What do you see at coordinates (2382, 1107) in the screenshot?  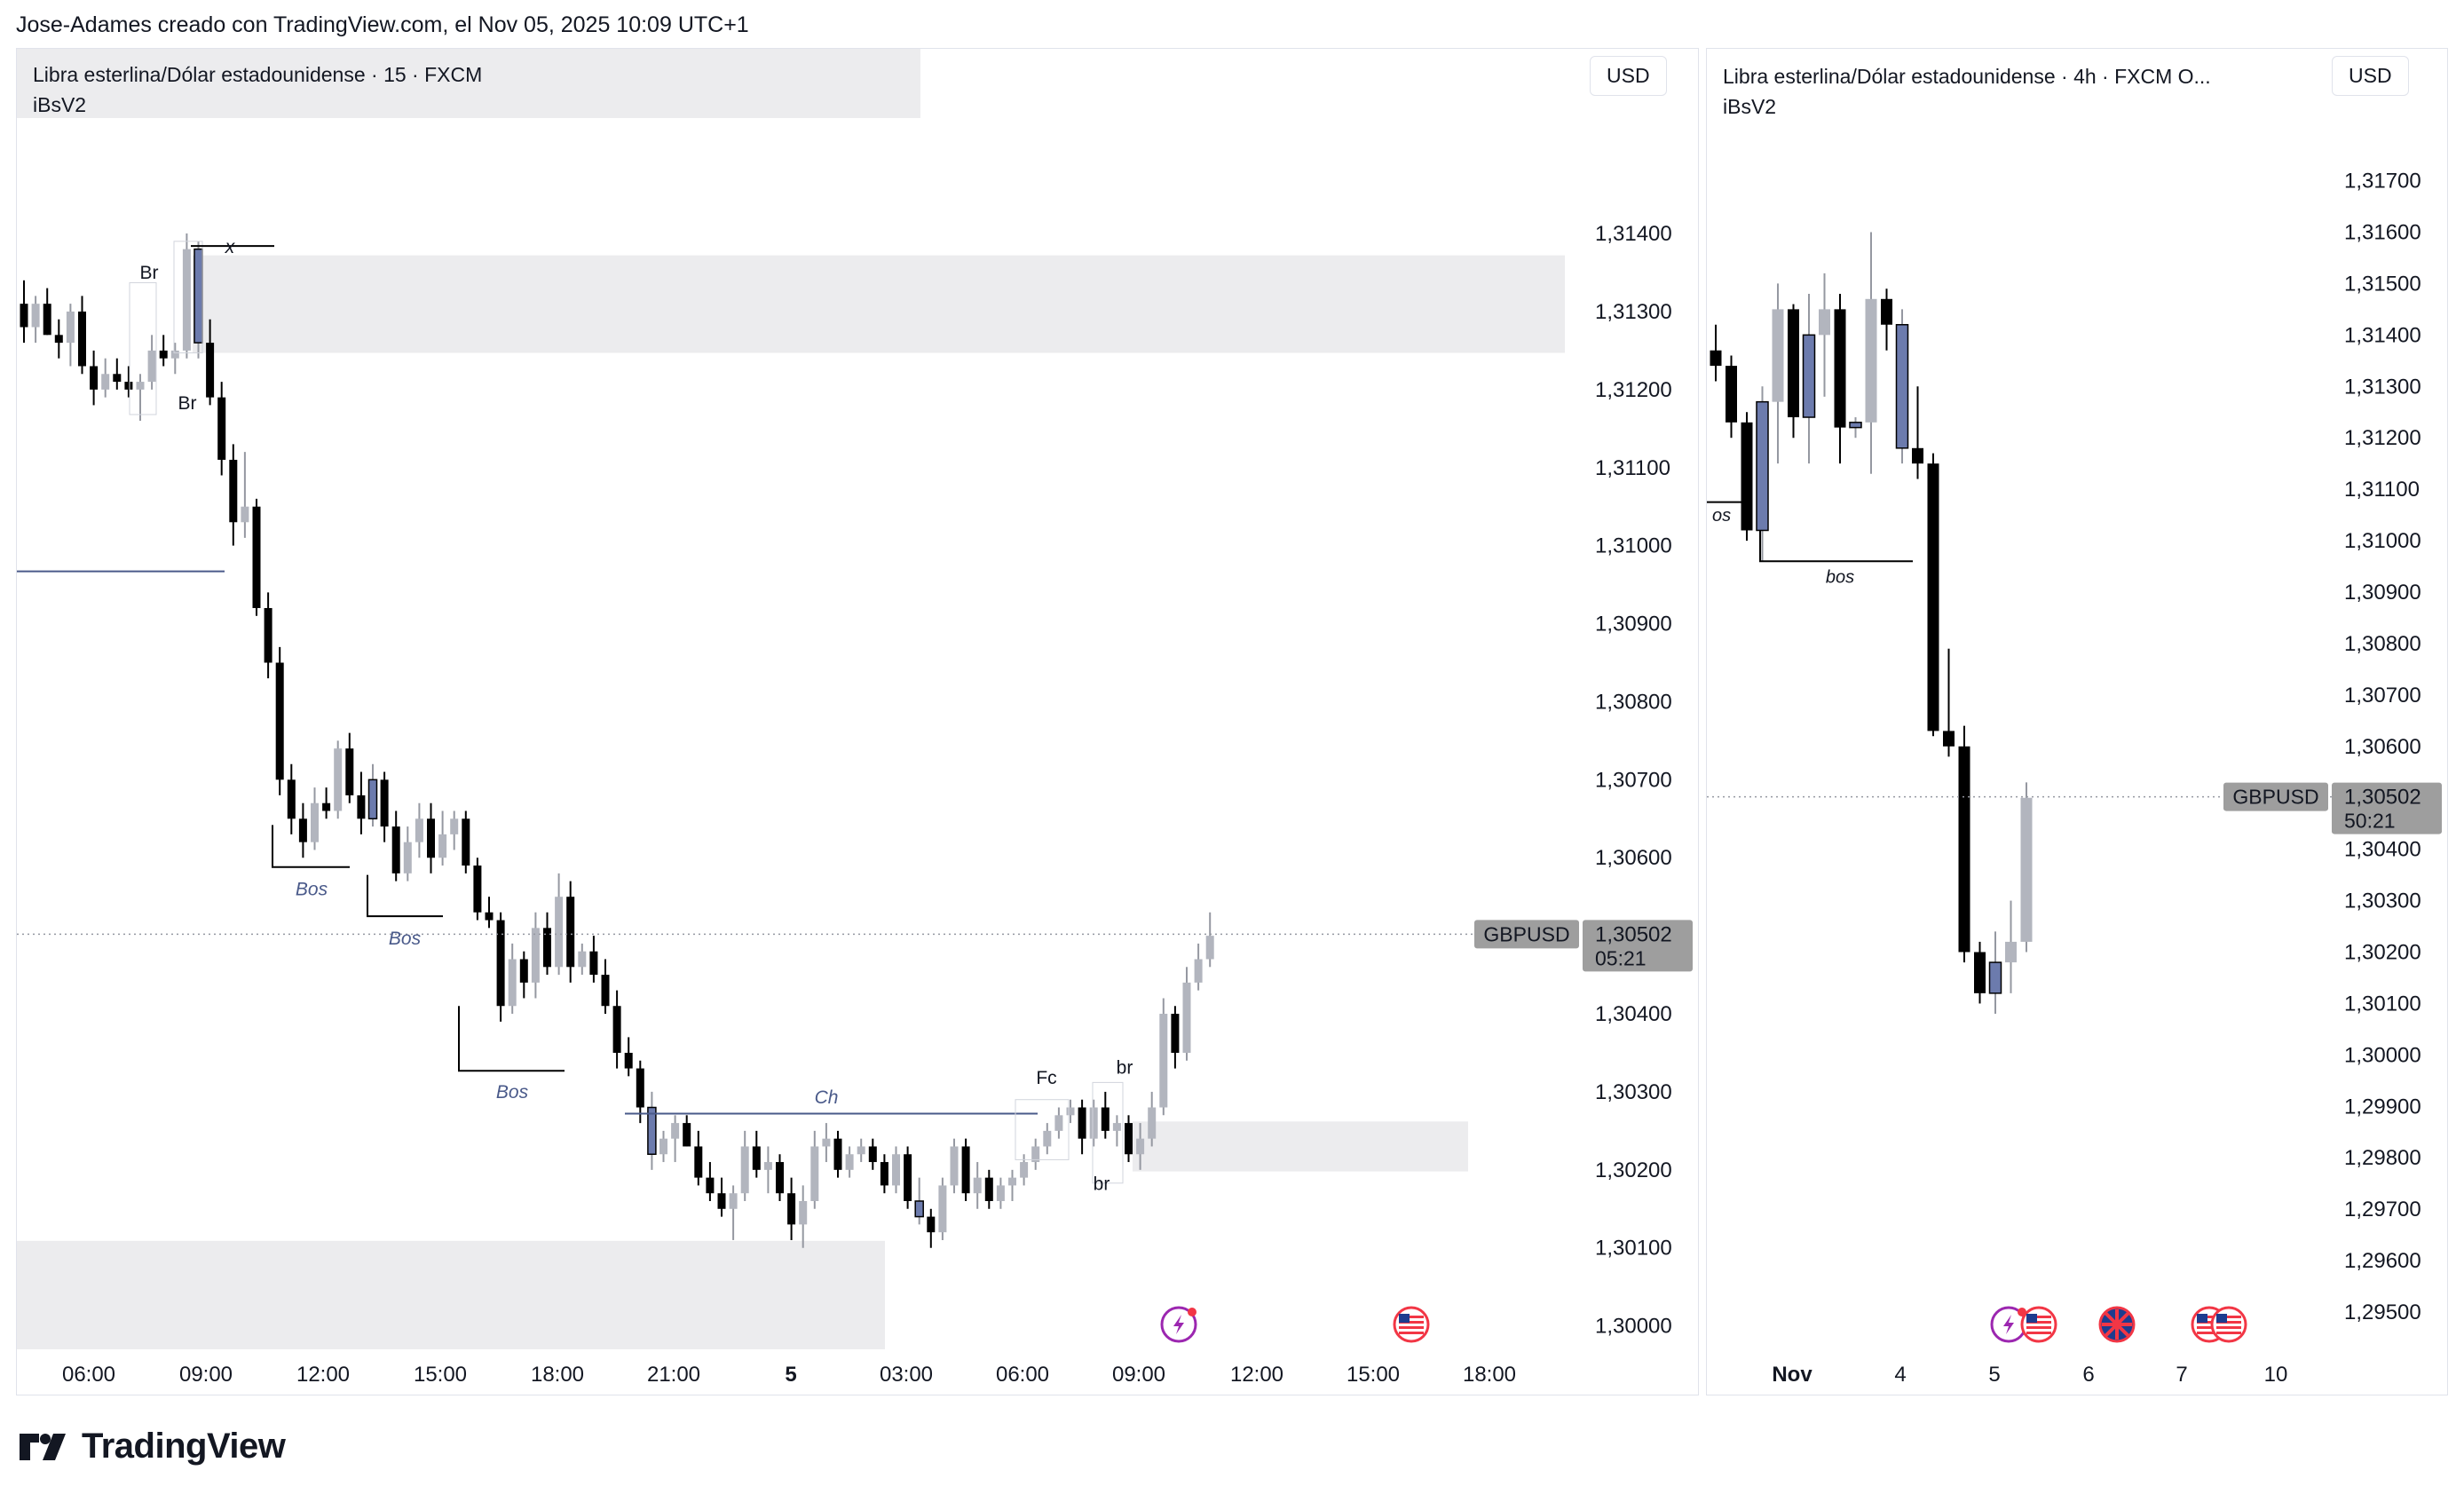 I see `price-axis-label: 1,29900` at bounding box center [2382, 1107].